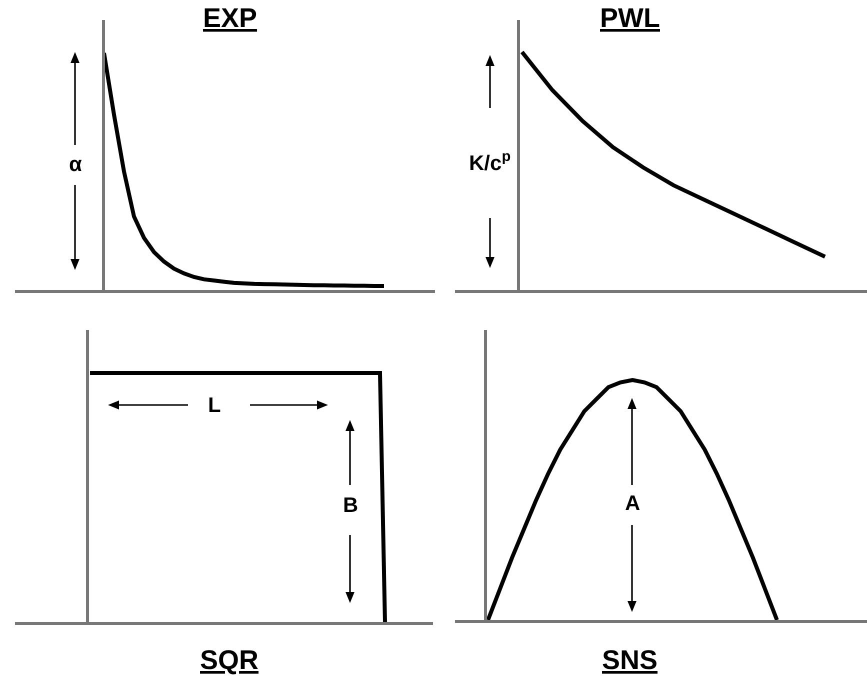 This screenshot has height=677, width=867. Describe the element at coordinates (230, 18) in the screenshot. I see `chart-title: EXP` at that location.